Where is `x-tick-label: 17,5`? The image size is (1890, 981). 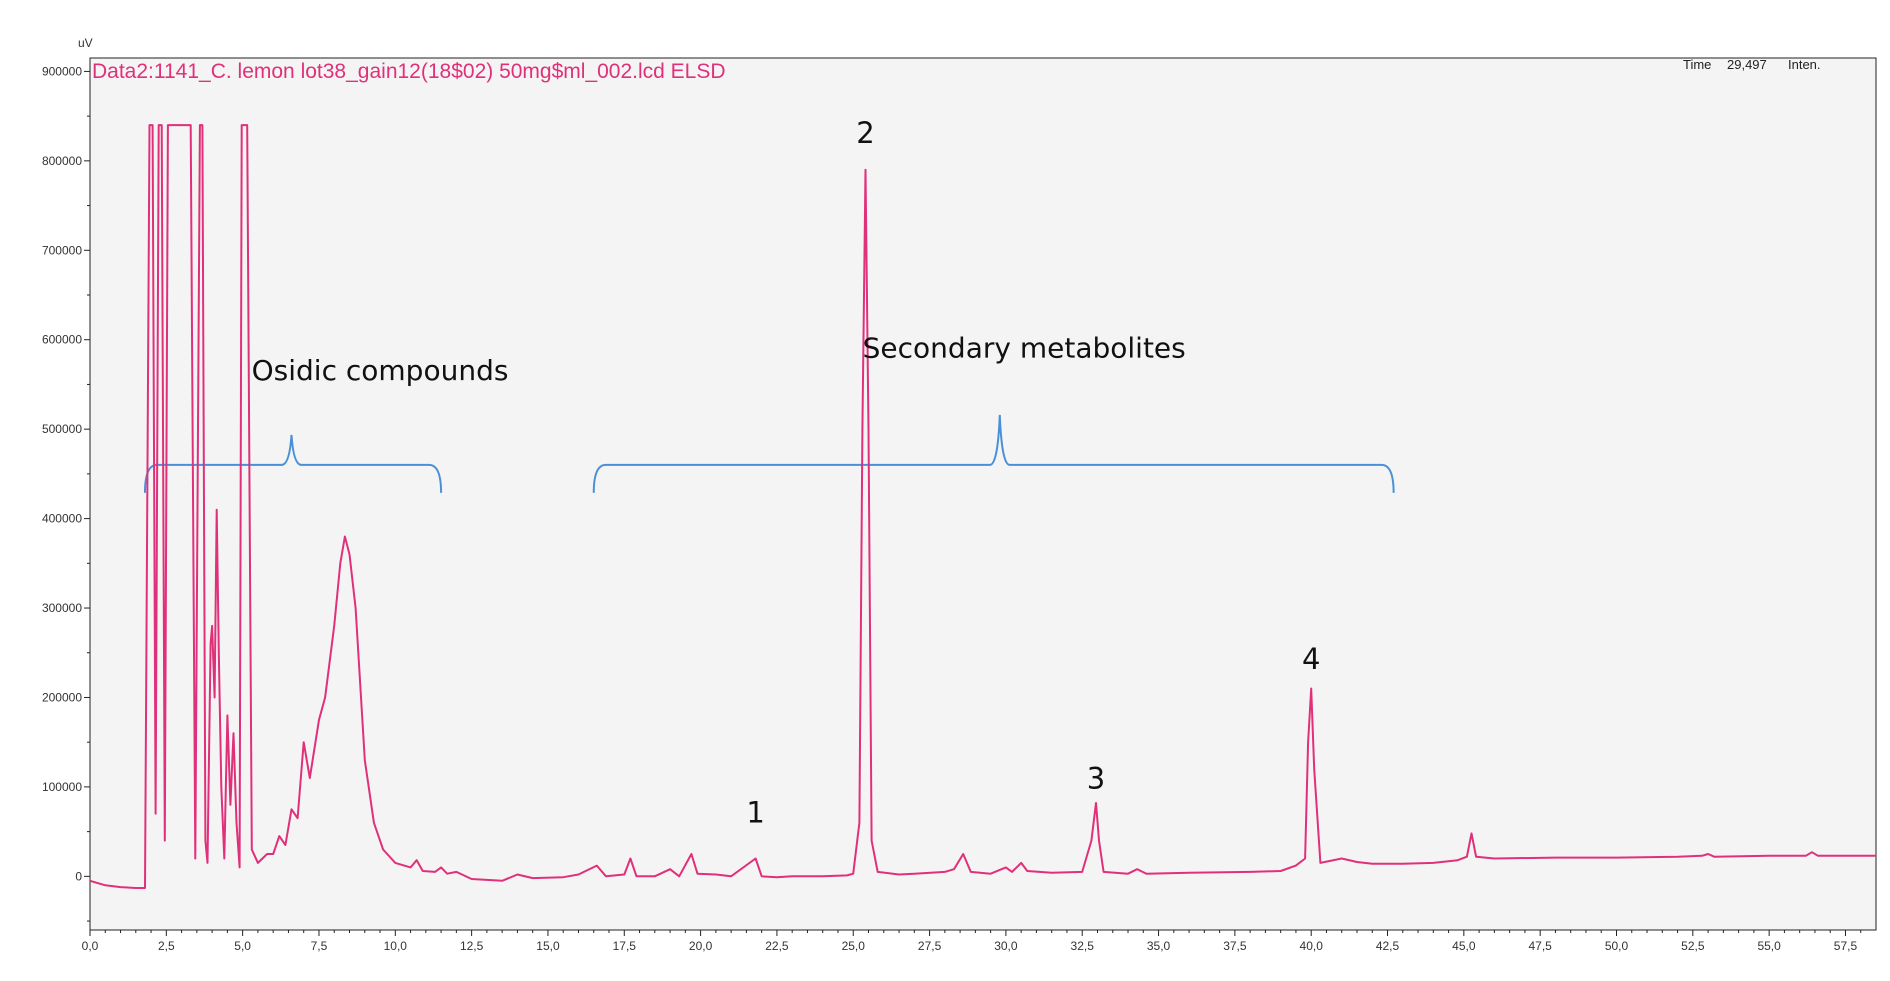 x-tick-label: 17,5 is located at coordinates (625, 946).